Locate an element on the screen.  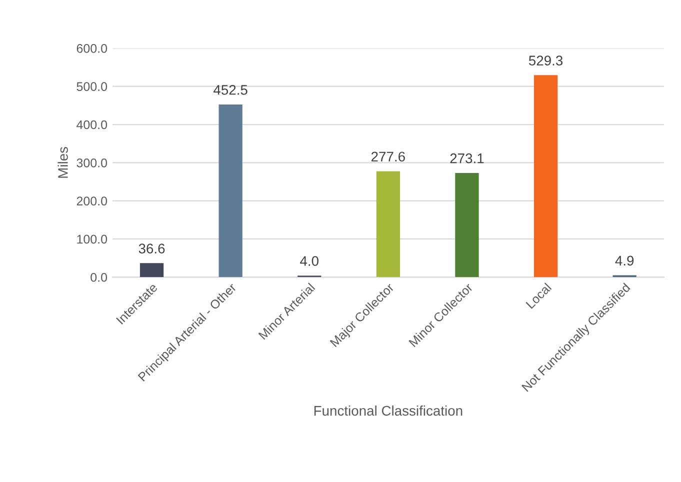
data-label: 277.6 is located at coordinates (388, 157).